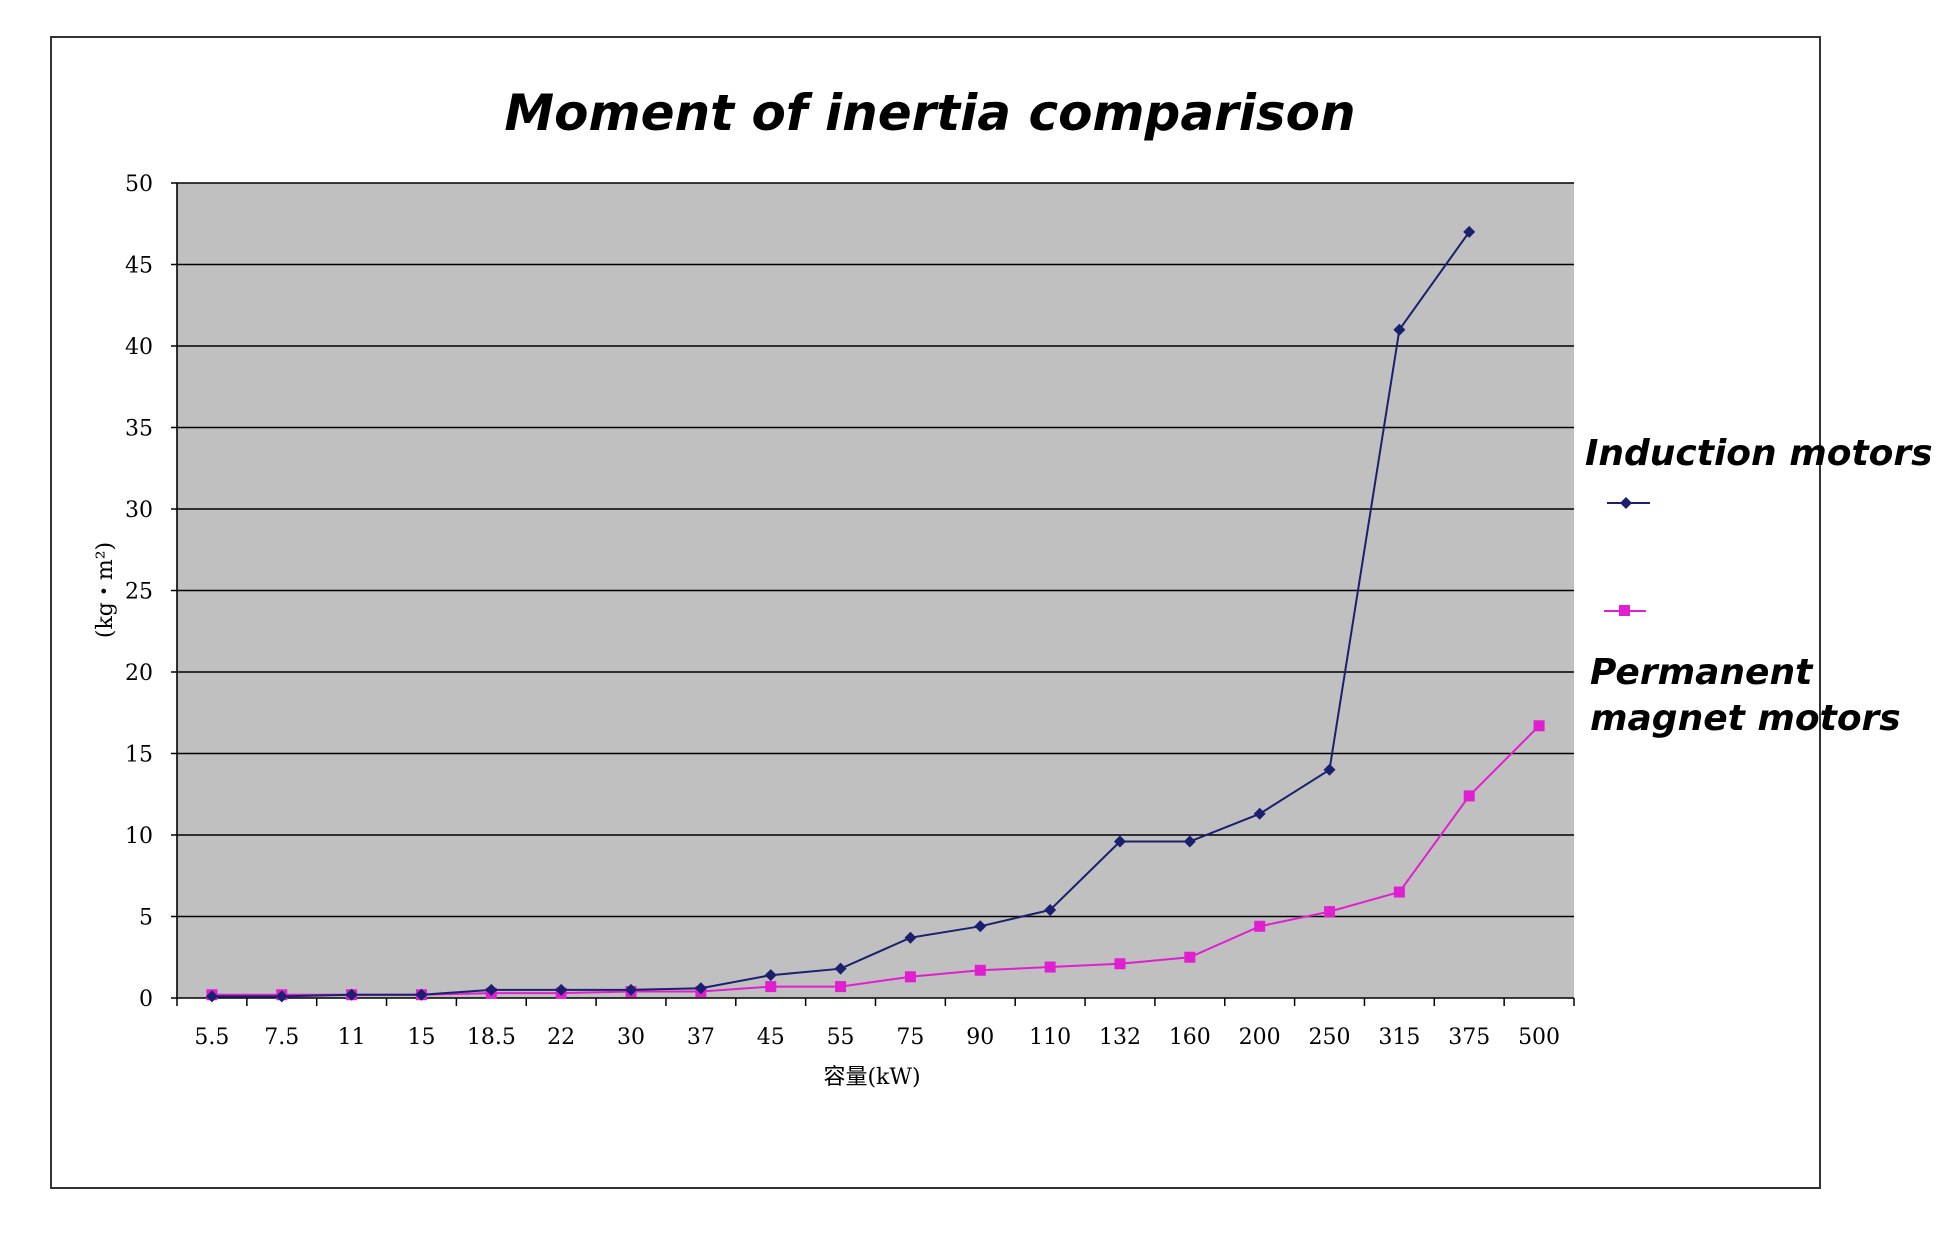 The width and height of the screenshot is (1948, 1239). What do you see at coordinates (139, 755) in the screenshot?
I see `y-tick-label: 15` at bounding box center [139, 755].